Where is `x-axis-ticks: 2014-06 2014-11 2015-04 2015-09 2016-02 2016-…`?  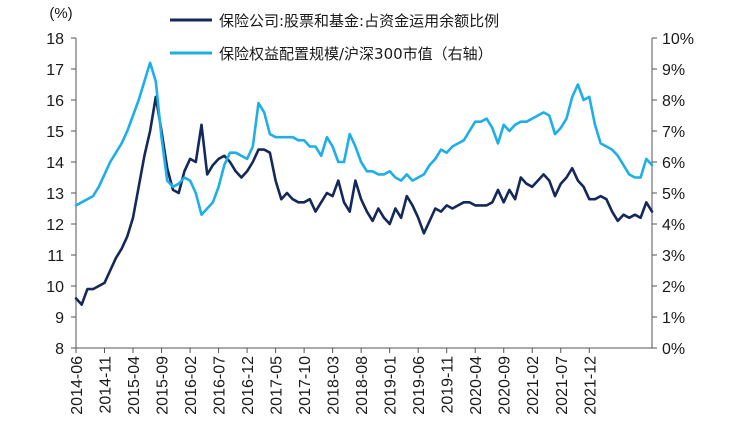 x-axis-ticks: 2014-06 2014-11 2015-04 2015-09 2016-02 2016-… is located at coordinates (334, 381).